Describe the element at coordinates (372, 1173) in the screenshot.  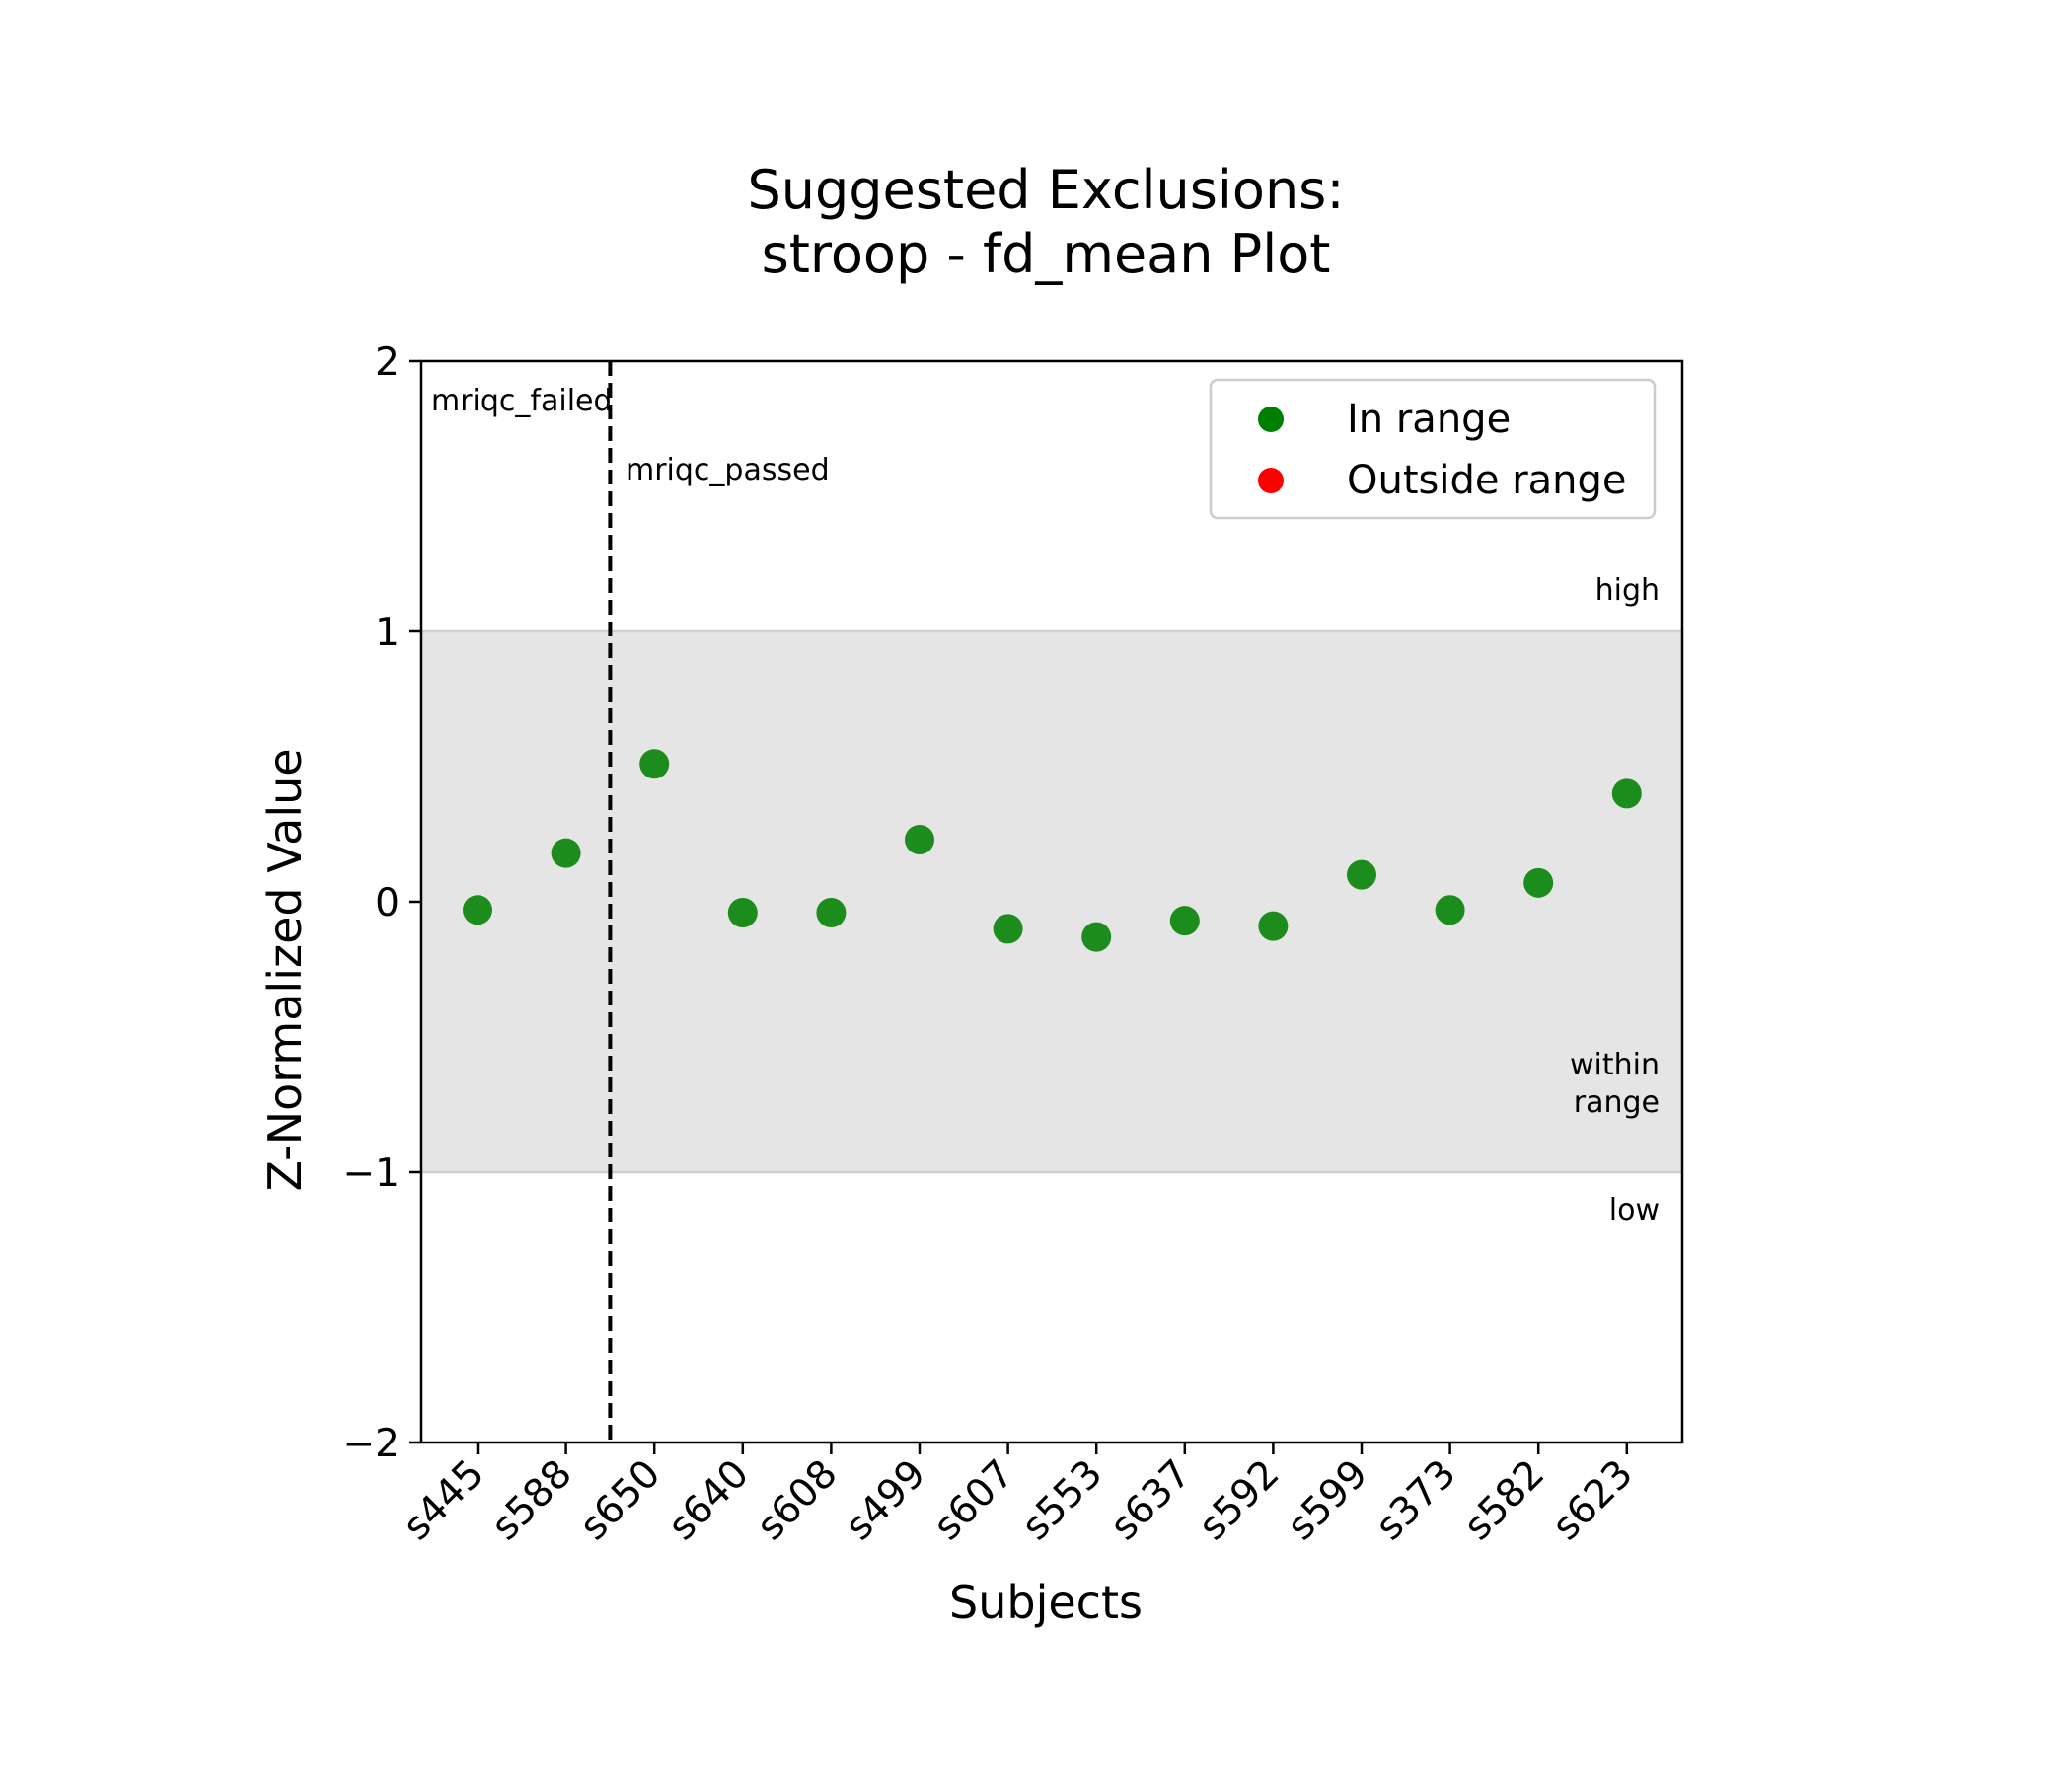
I see `y-tick-label: −1` at that location.